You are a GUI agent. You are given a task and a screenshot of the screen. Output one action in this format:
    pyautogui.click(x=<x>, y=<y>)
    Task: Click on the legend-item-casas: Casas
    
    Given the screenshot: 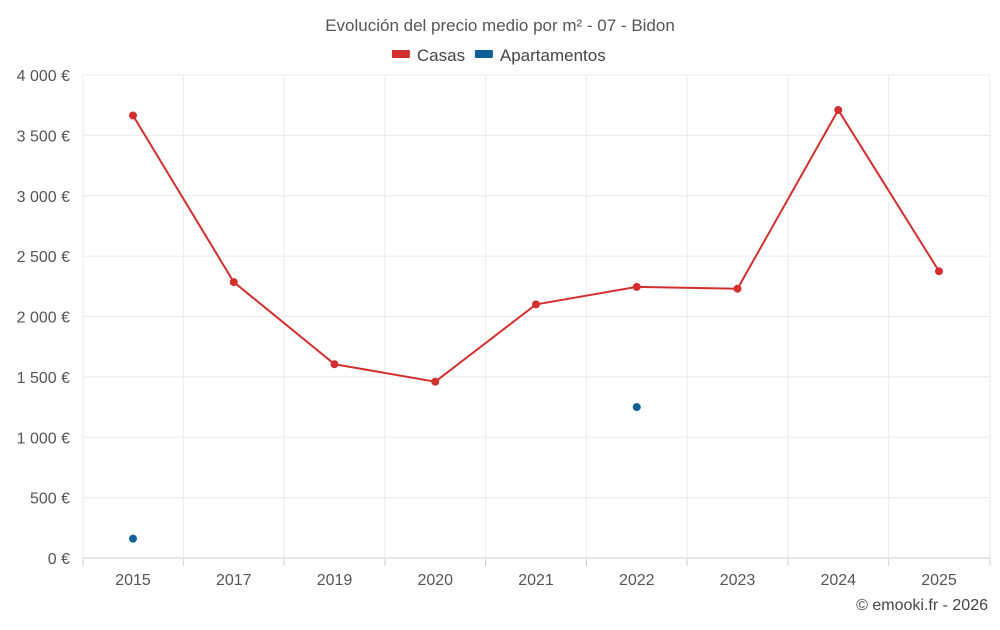 What is the action you would take?
    pyautogui.click(x=428, y=55)
    